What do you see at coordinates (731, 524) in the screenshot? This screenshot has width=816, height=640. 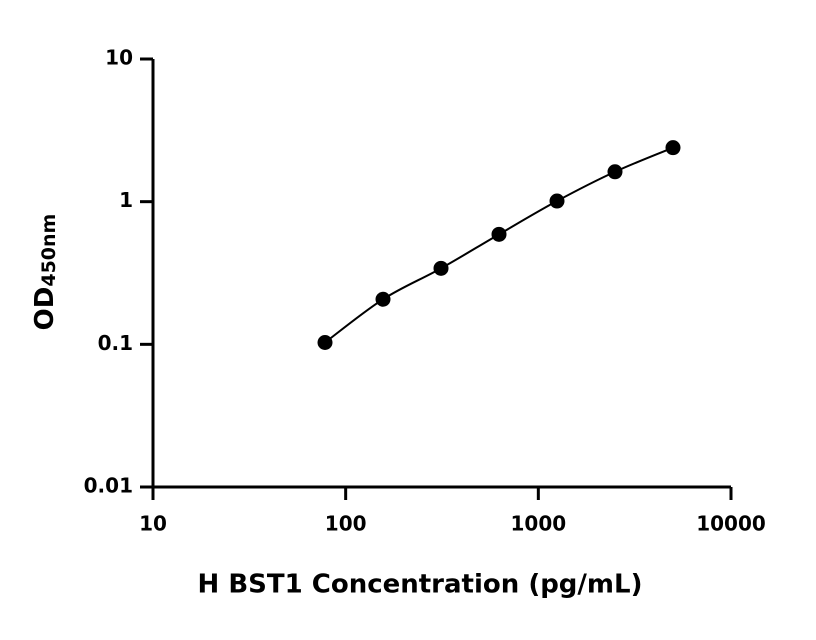 I see `x-tick-label: 10000` at bounding box center [731, 524].